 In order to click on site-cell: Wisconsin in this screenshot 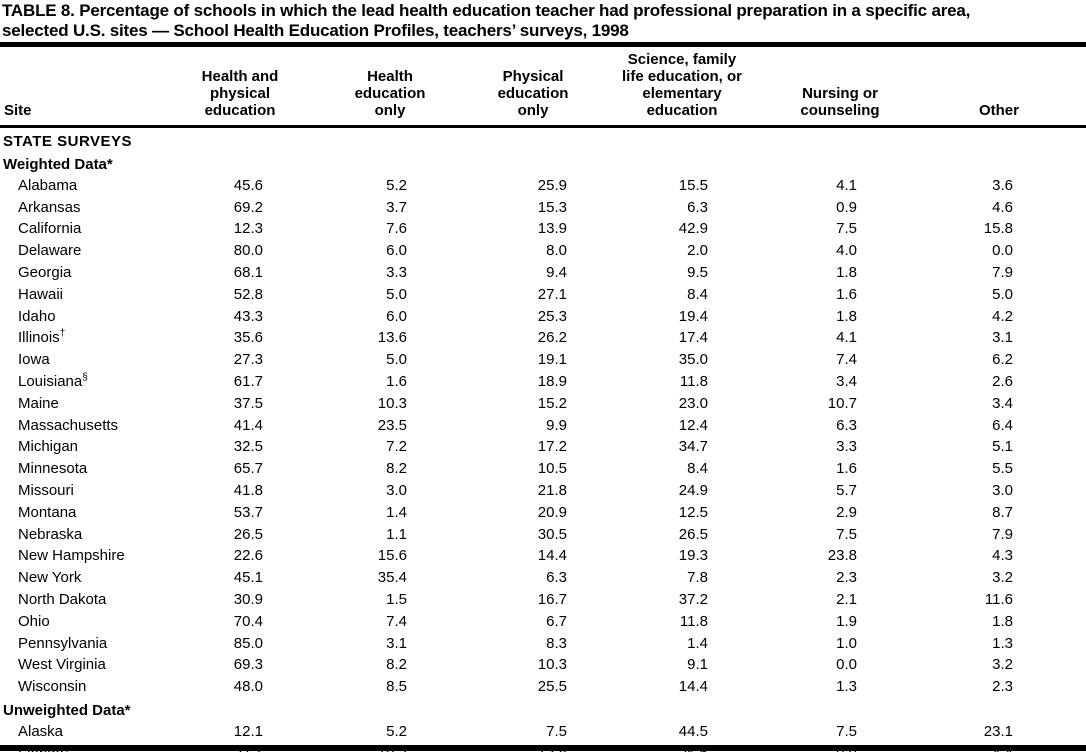, I will do `click(52, 687)`.